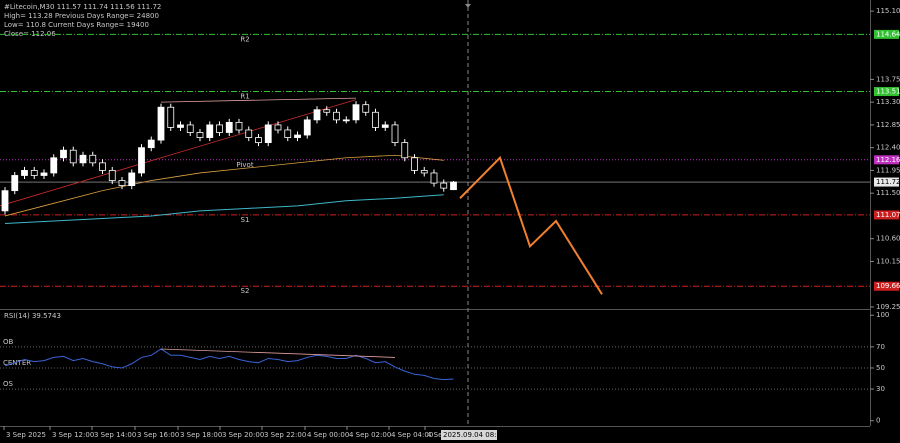  Describe the element at coordinates (474, 435) in the screenshot. I see `cursor-time: 2025.09.04 08:00` at that location.